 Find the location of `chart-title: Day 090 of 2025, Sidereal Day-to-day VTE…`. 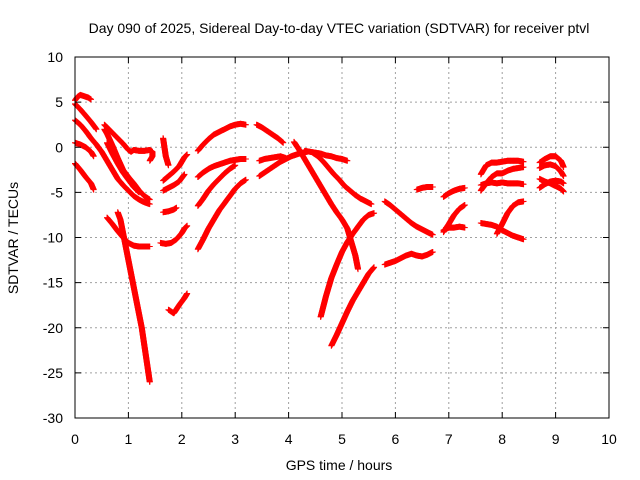

chart-title: Day 090 of 2025, Sidereal Day-to-day VTE… is located at coordinates (339, 28).